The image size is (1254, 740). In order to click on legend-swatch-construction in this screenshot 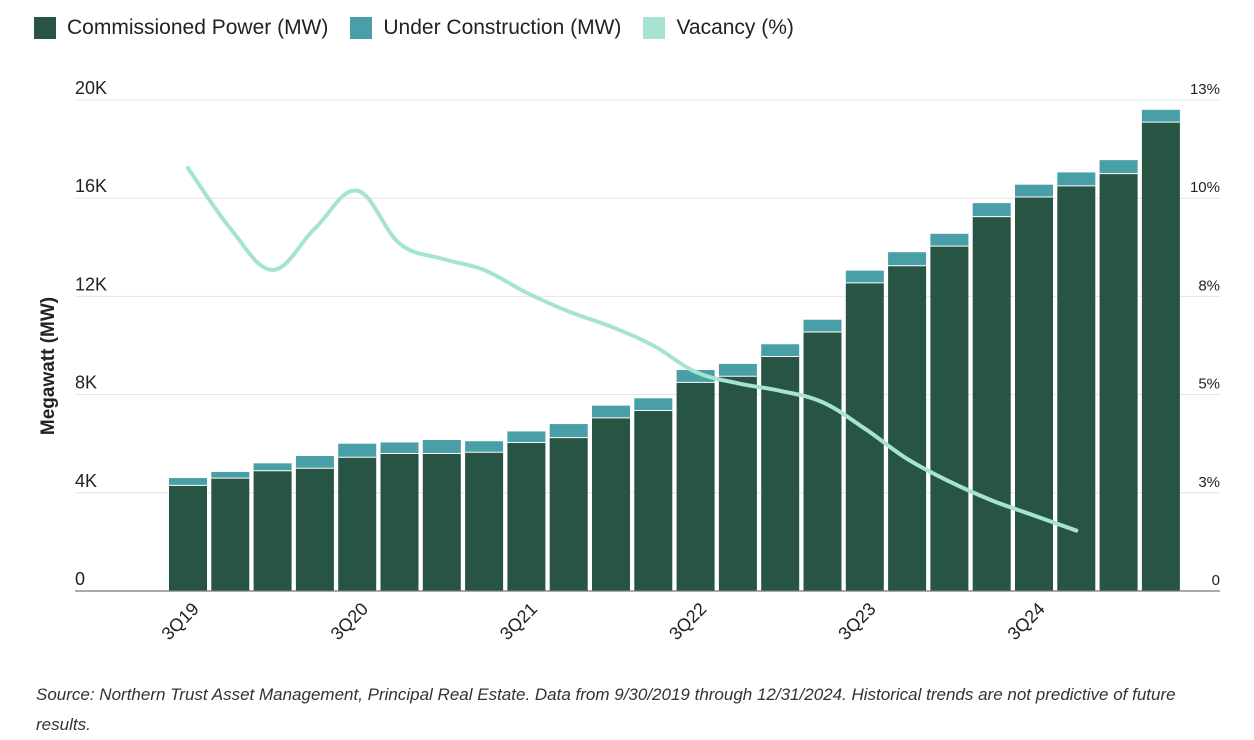, I will do `click(361, 28)`.